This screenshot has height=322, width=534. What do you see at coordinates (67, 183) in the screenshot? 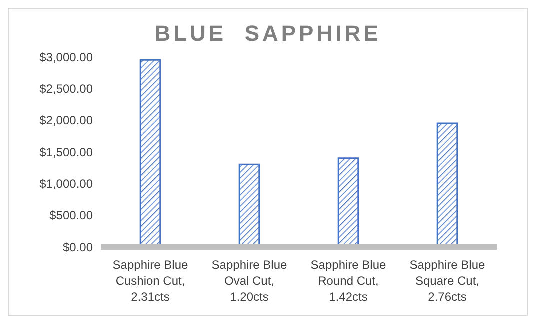
I see `y-tick-label: $1,000.00` at bounding box center [67, 183].